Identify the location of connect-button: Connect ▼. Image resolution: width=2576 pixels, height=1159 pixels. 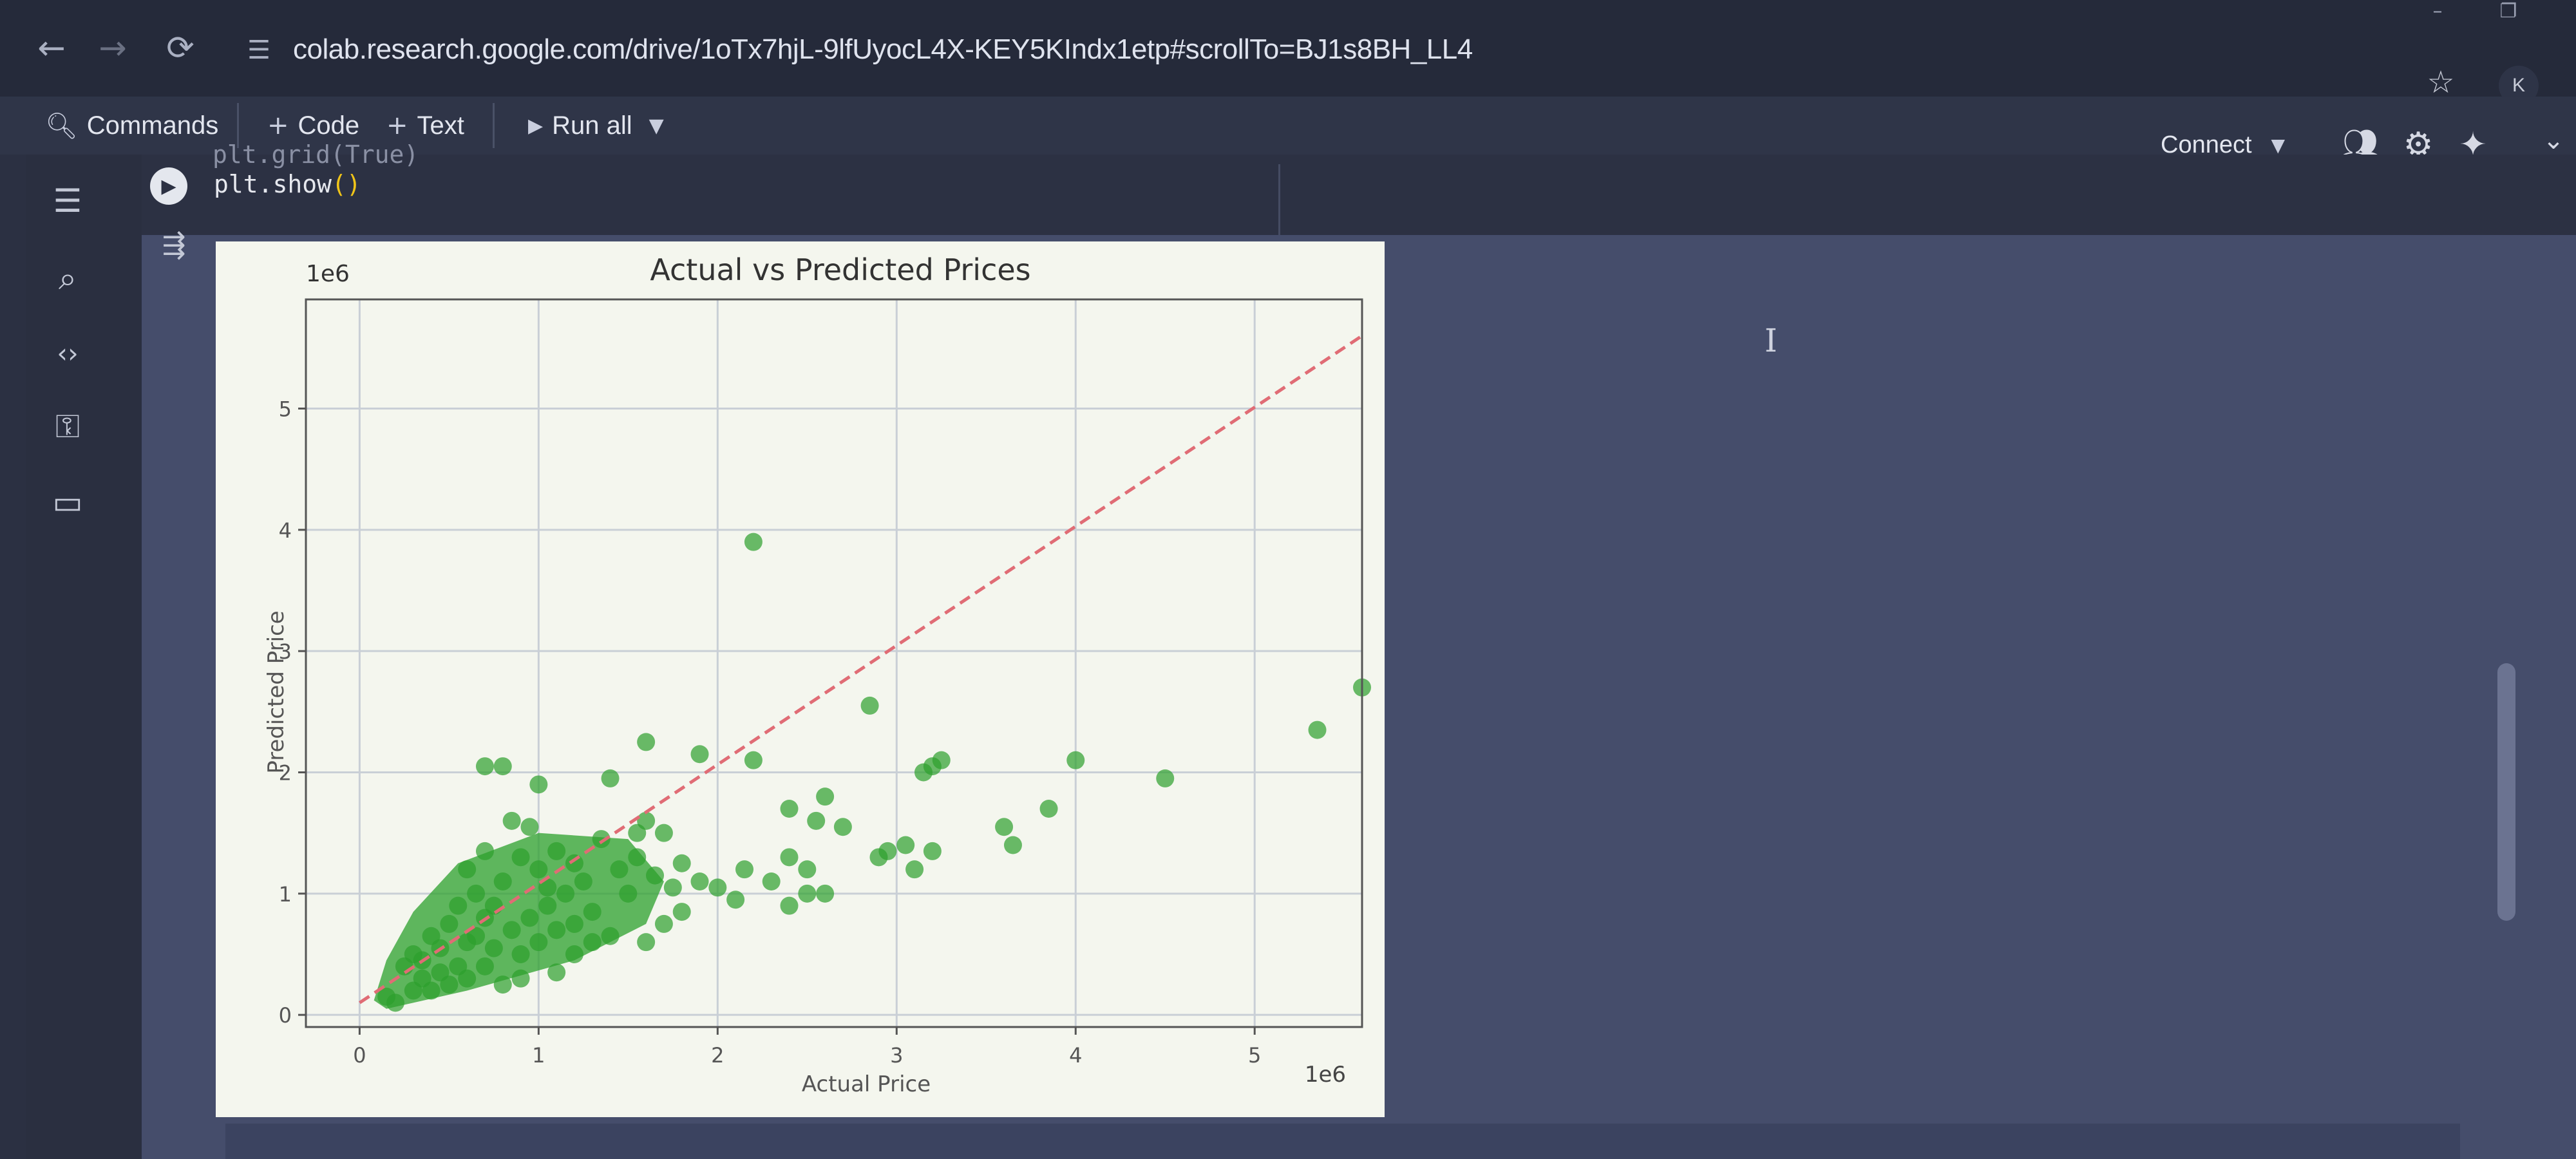
(2227, 145).